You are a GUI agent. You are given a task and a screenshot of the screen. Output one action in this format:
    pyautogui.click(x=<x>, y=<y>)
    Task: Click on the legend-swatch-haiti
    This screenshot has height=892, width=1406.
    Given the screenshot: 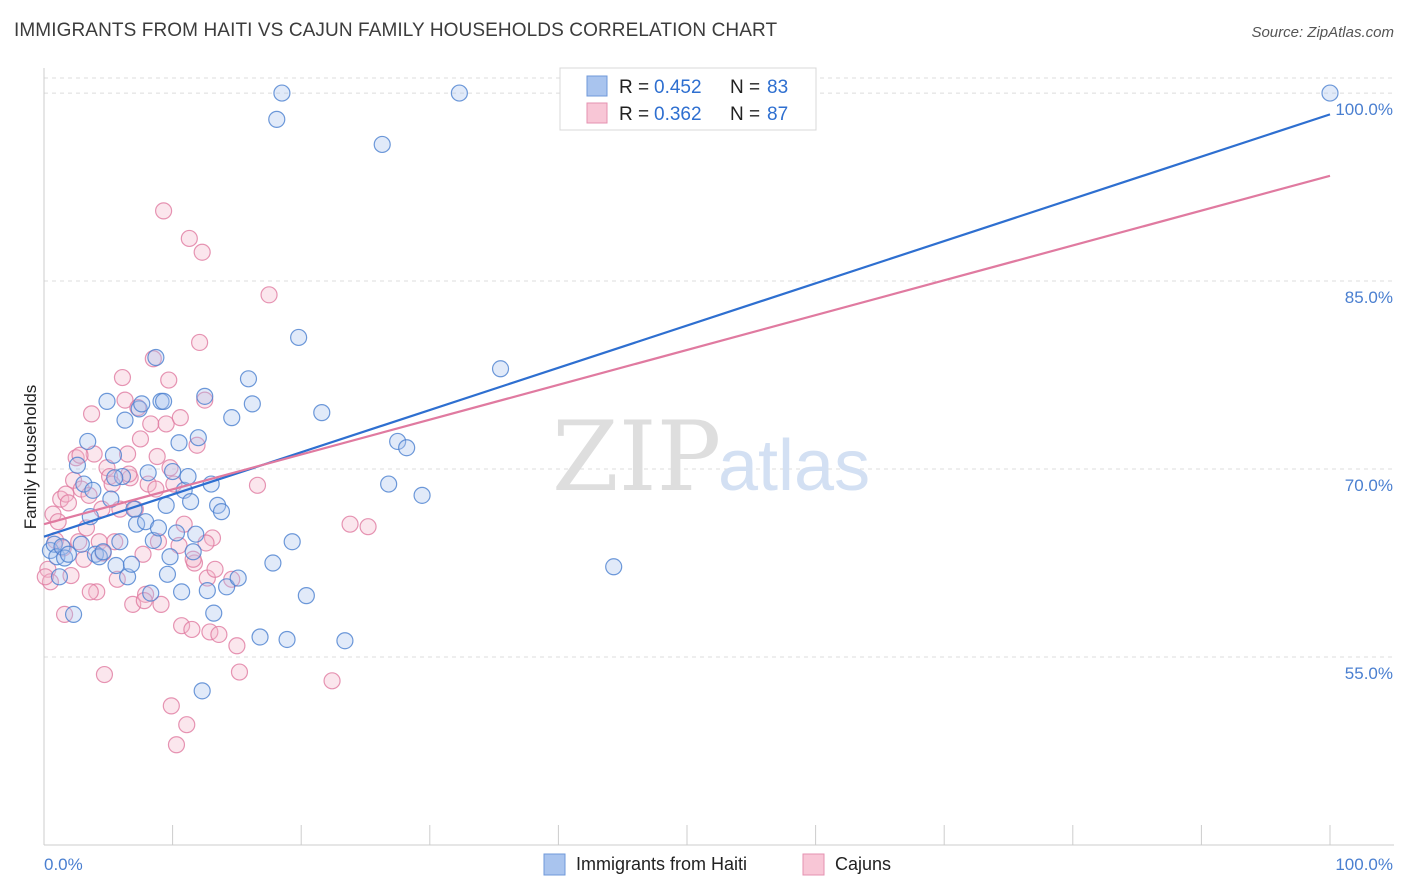 What is the action you would take?
    pyautogui.click(x=597, y=86)
    